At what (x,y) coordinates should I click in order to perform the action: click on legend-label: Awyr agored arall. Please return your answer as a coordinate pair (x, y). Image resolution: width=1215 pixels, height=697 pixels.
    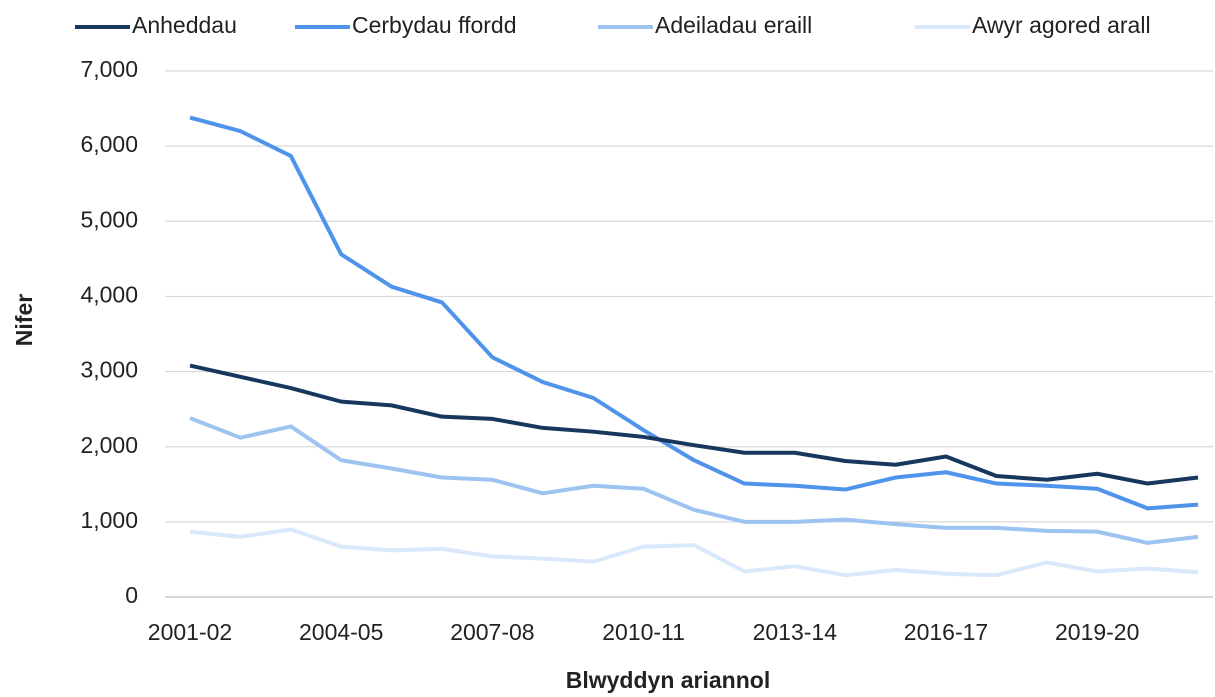
    Looking at the image, I should click on (1061, 25).